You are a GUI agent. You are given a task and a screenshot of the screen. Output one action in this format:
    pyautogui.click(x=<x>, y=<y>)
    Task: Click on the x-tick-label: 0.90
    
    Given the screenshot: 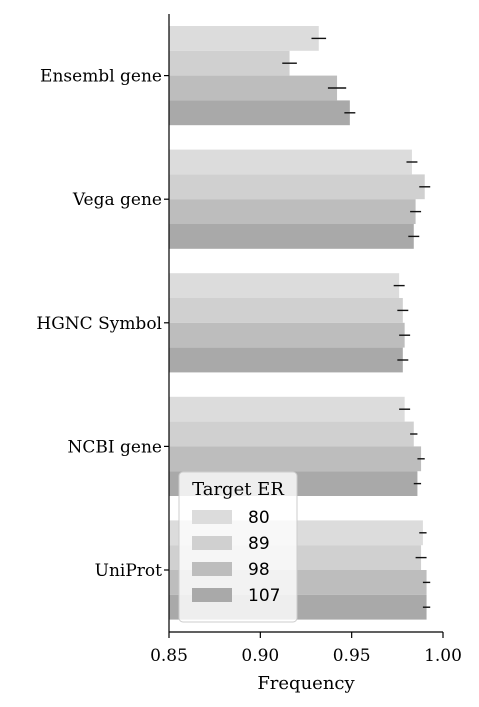 What is the action you would take?
    pyautogui.click(x=260, y=656)
    